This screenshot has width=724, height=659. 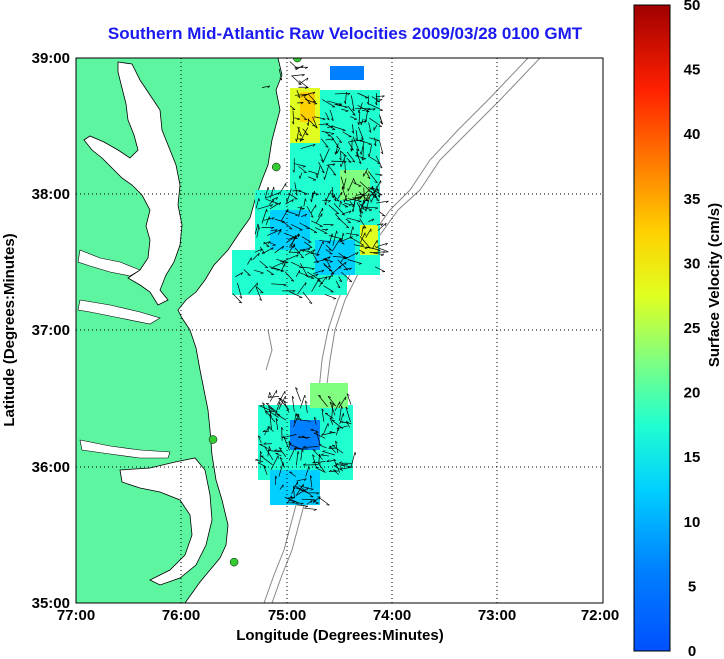 What do you see at coordinates (234, 562) in the screenshot?
I see `radar-station-marker` at bounding box center [234, 562].